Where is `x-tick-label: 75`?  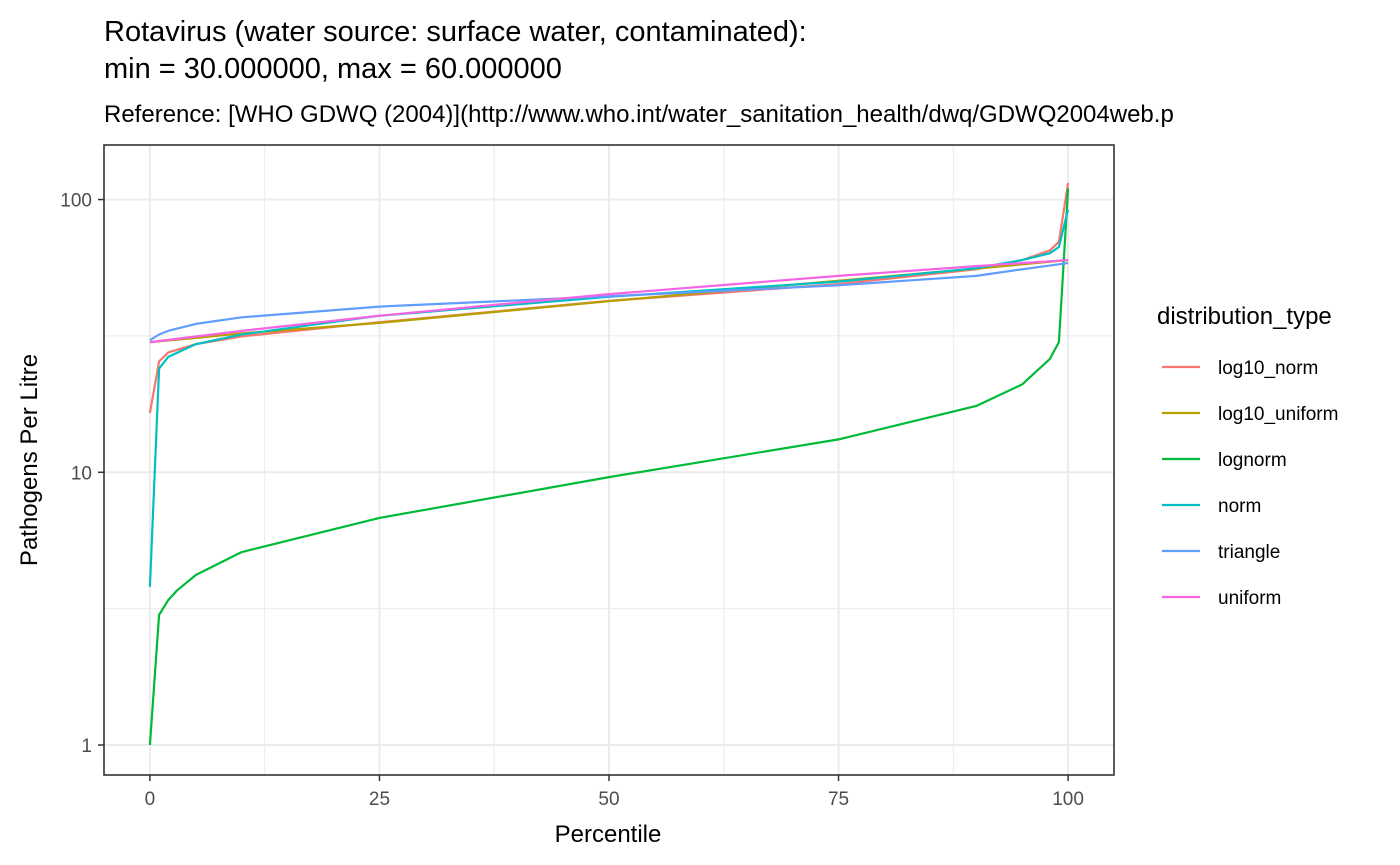 x-tick-label: 75 is located at coordinates (838, 799).